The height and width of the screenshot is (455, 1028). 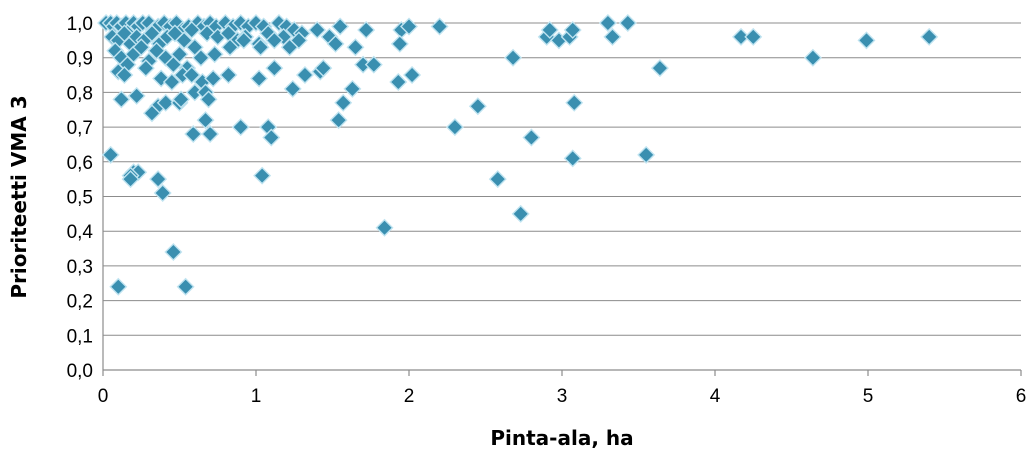 I want to click on y-tick-label: 0,2, so click(x=80, y=302).